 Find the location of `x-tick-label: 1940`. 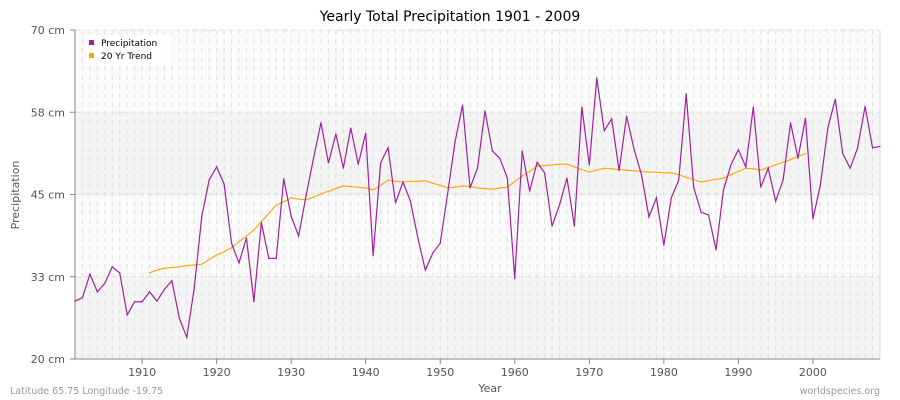

x-tick-label: 1940 is located at coordinates (366, 372).